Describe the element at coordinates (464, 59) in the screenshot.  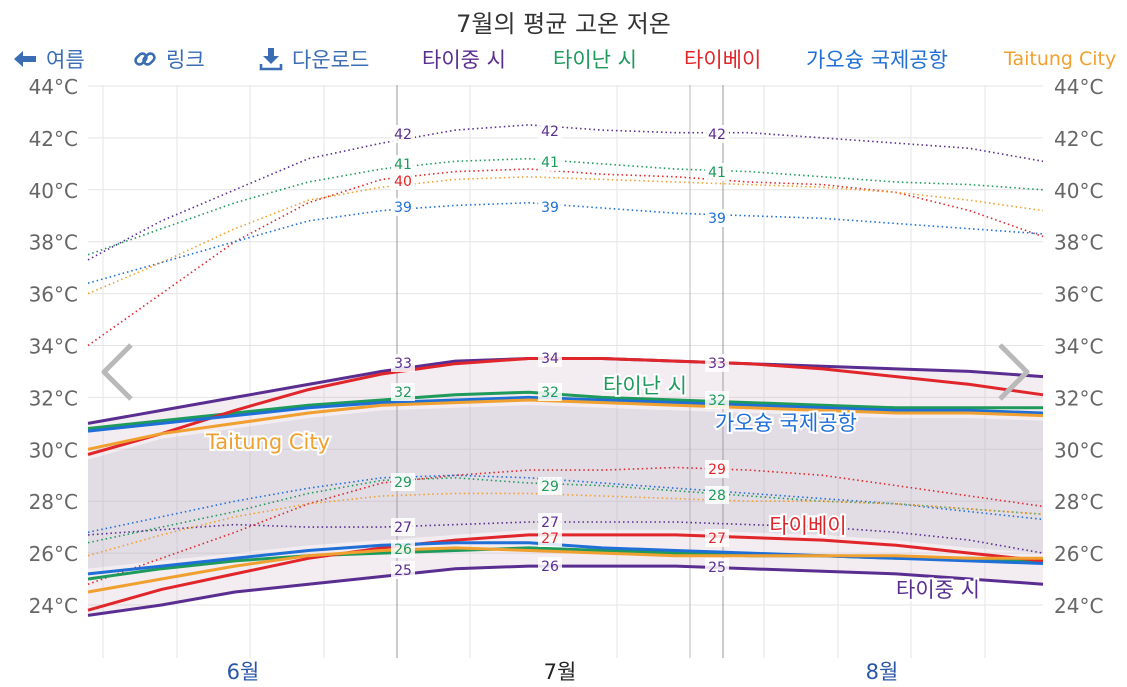
I see `legend-item-taichung: 타이중 시` at that location.